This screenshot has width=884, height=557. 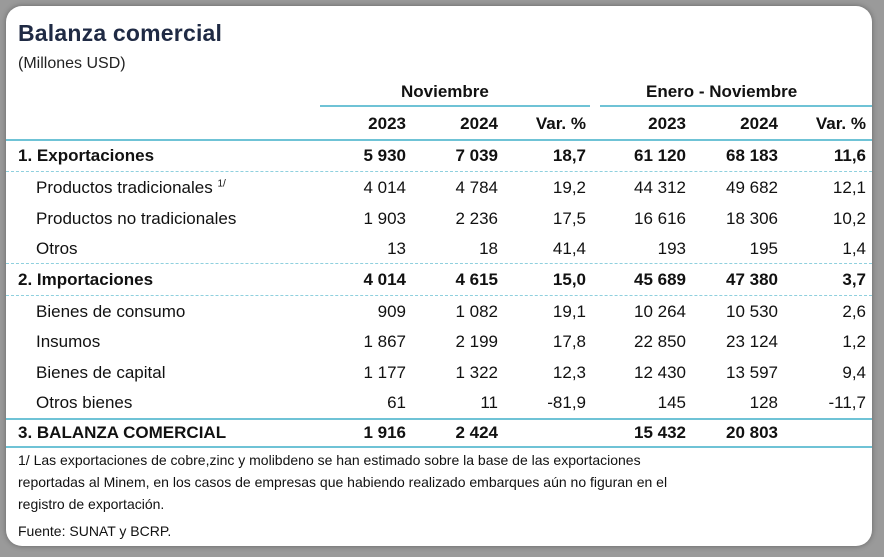 I want to click on cell: 145, so click(x=671, y=402).